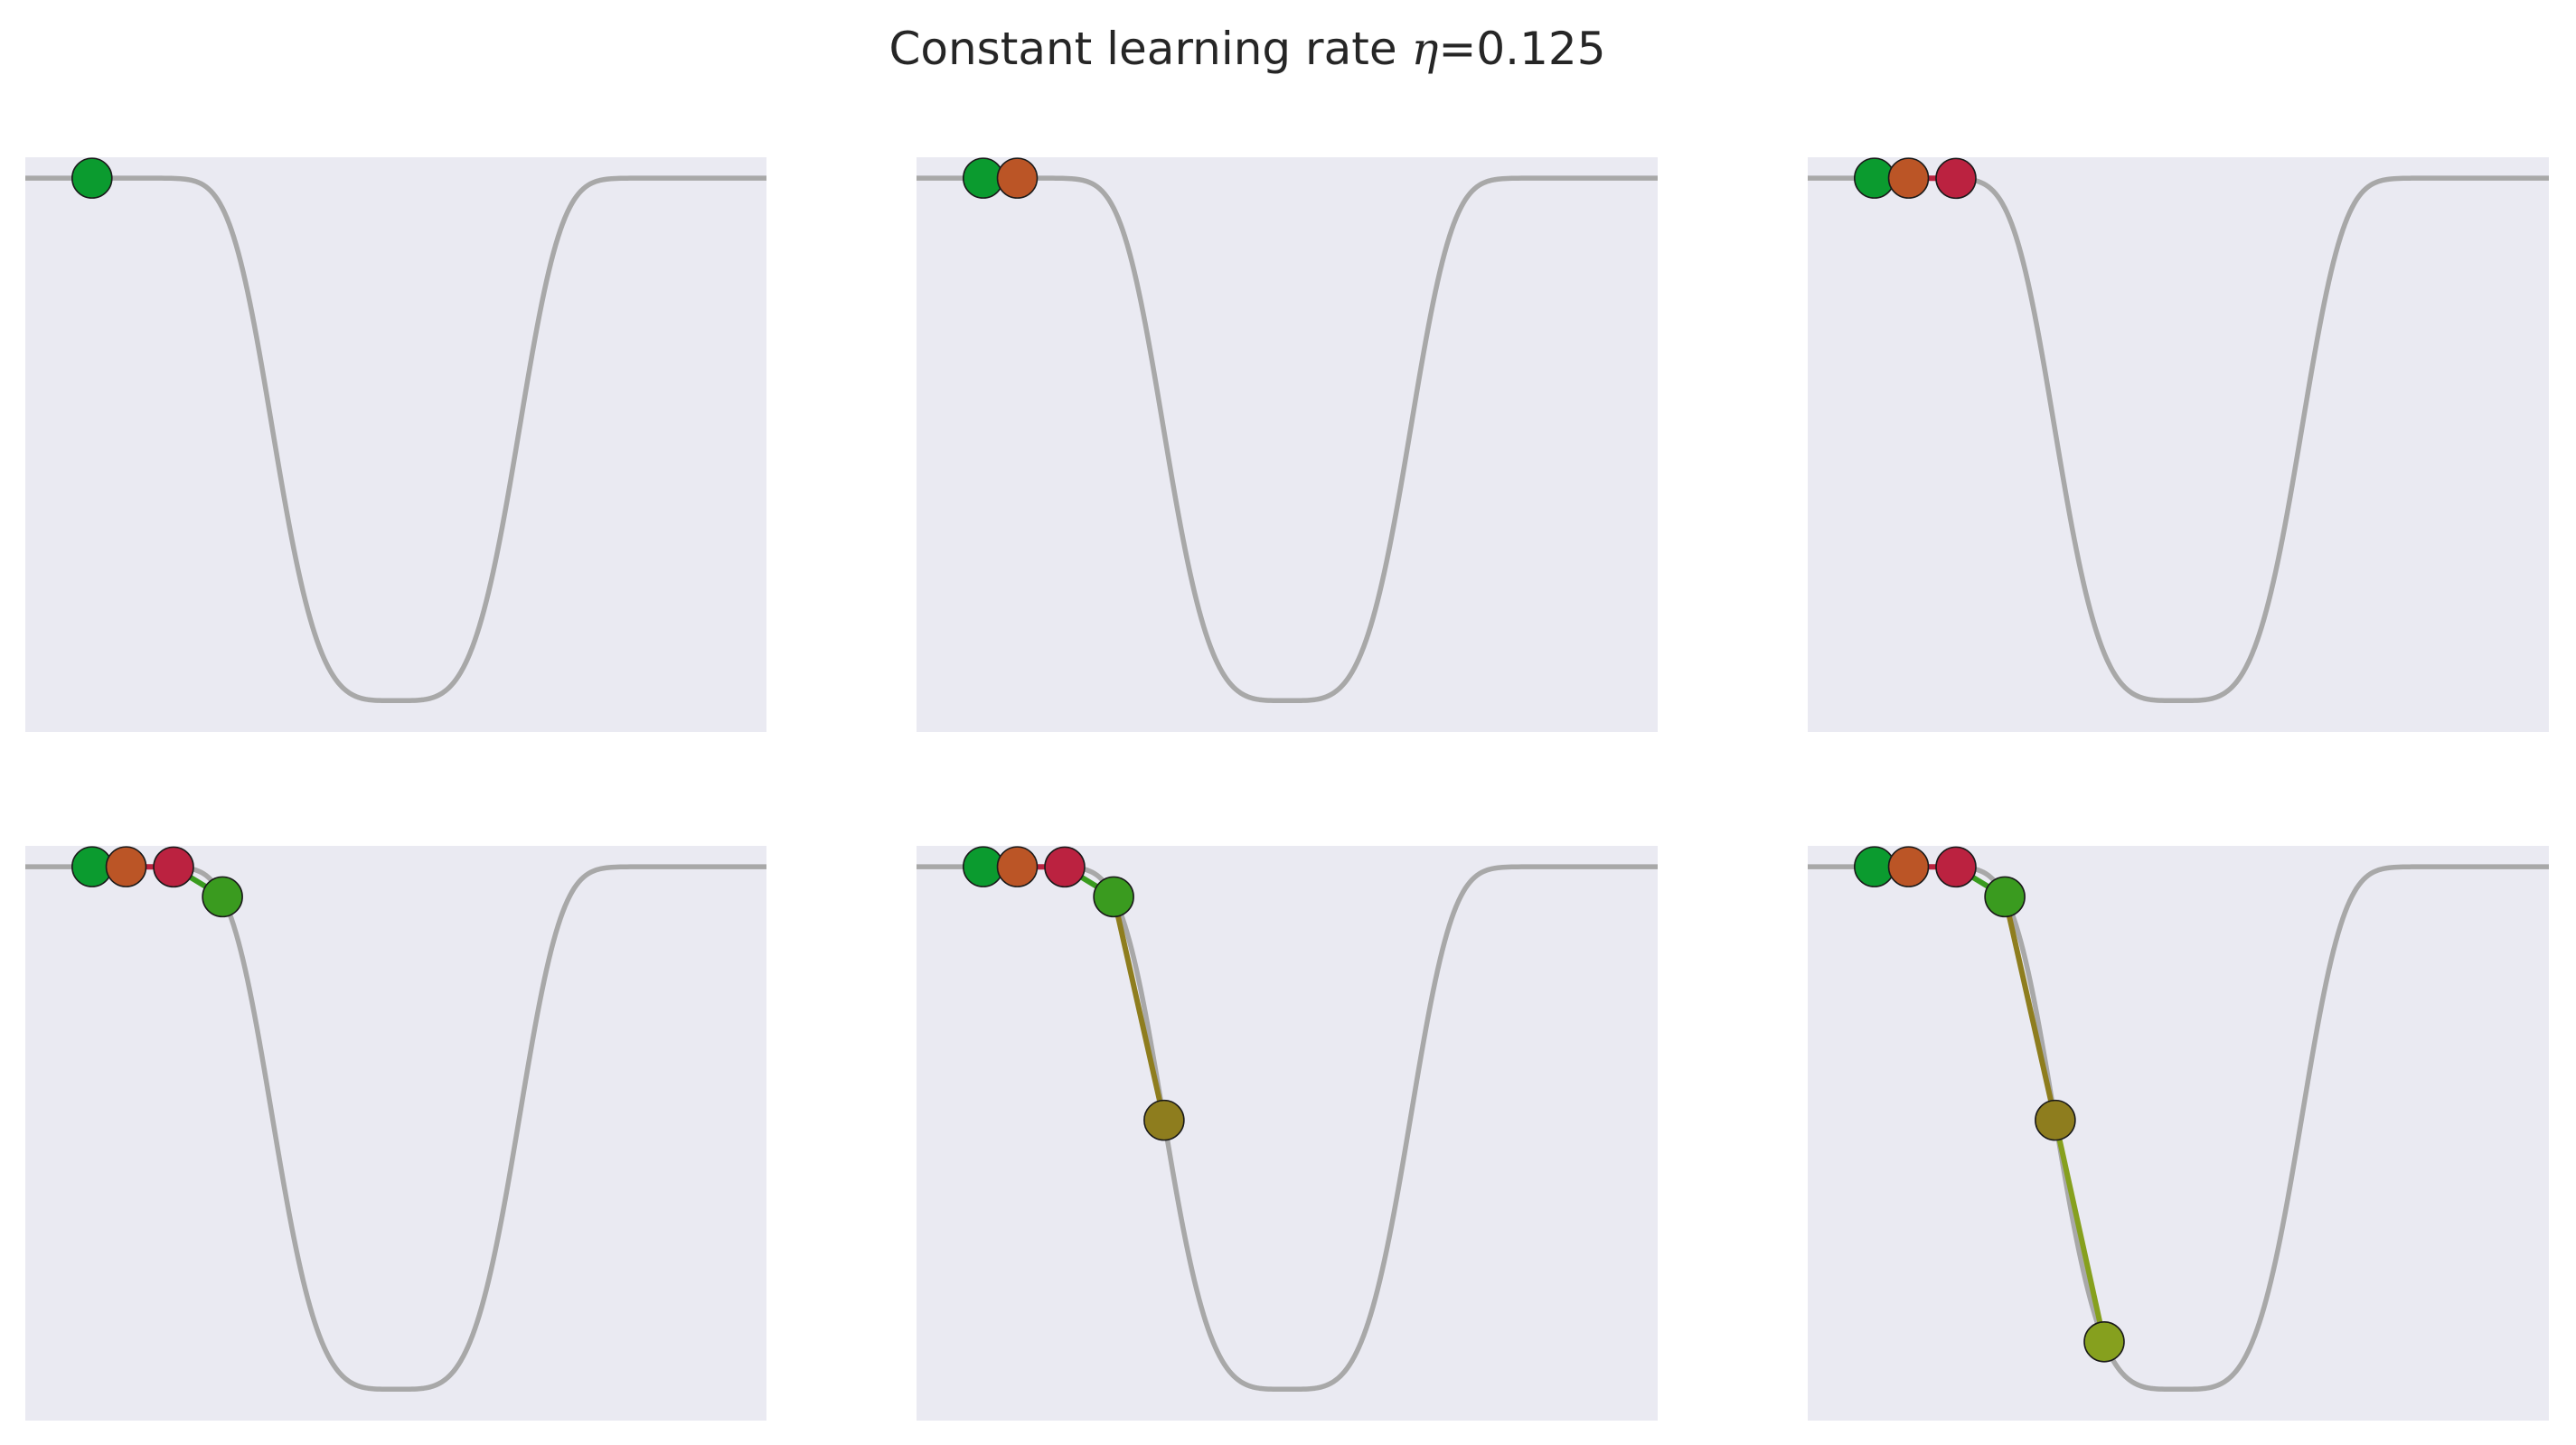  What do you see at coordinates (1150, 49) in the screenshot?
I see `figure-title-prefix: Constant learning rate` at bounding box center [1150, 49].